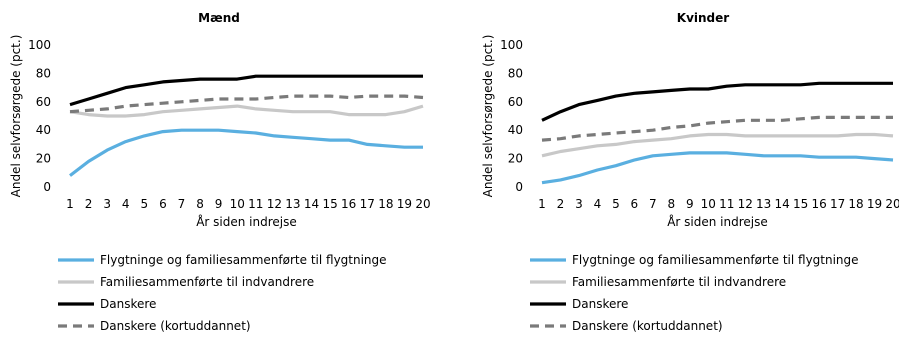  Describe the element at coordinates (703, 18) in the screenshot. I see `chart-title: Kvinder` at that location.